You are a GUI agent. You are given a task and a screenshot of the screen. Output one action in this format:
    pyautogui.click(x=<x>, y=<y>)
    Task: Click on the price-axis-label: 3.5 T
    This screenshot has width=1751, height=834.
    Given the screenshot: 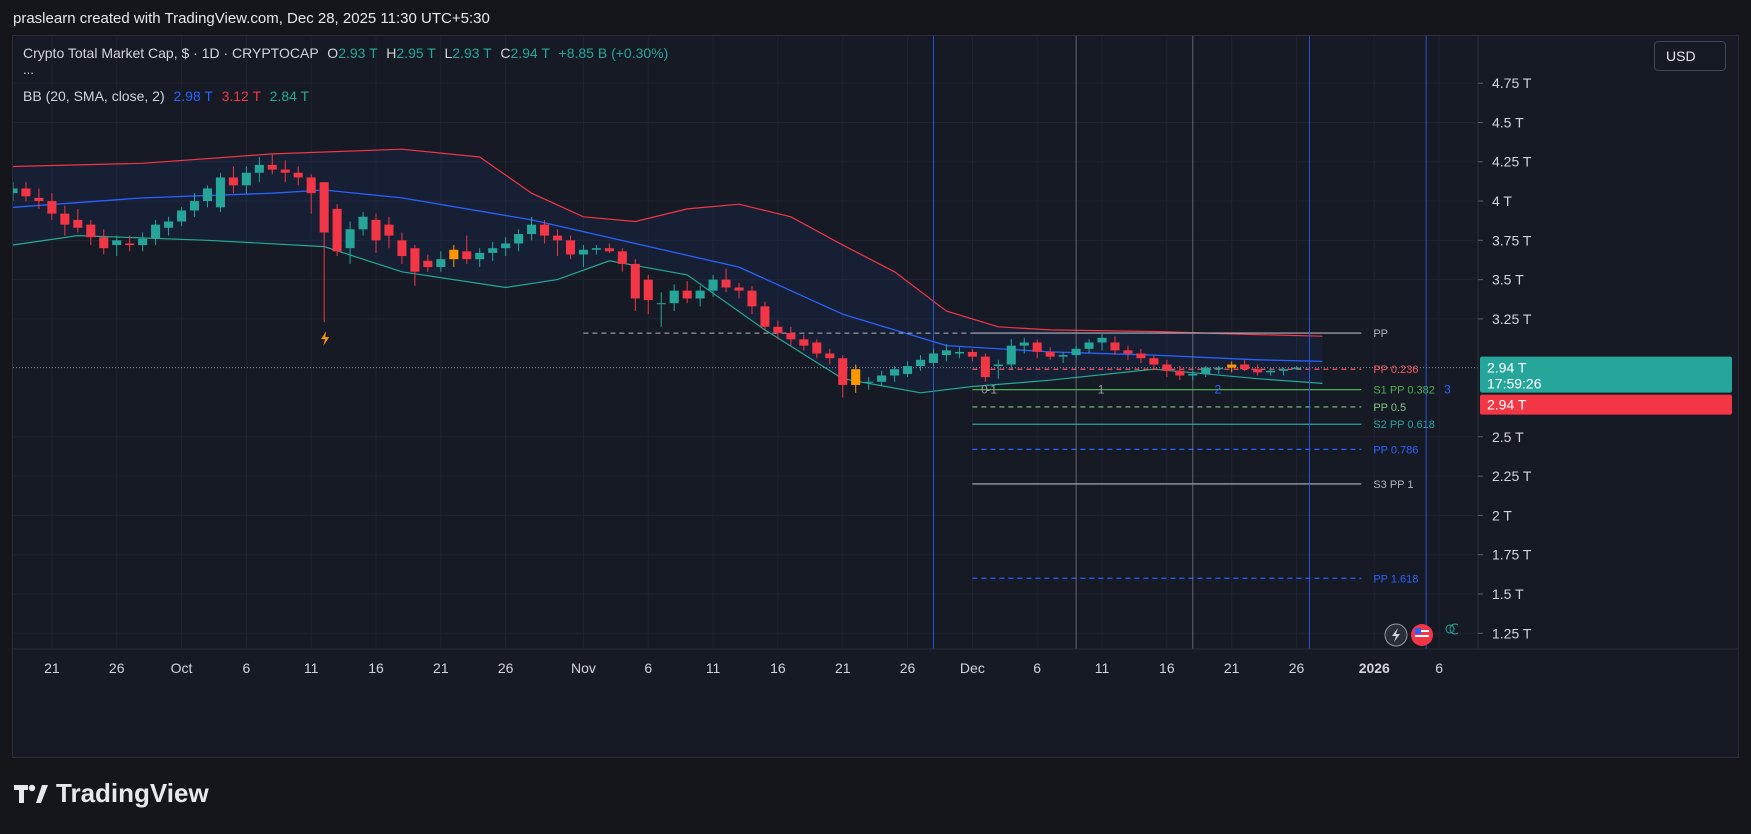 What is the action you would take?
    pyautogui.click(x=1508, y=280)
    